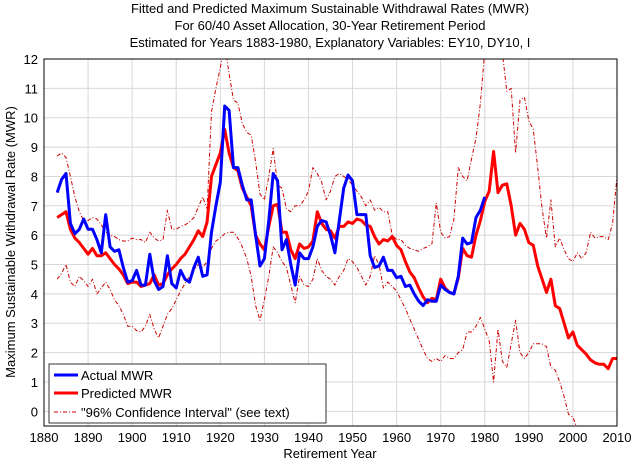  What do you see at coordinates (31, 59) in the screenshot?
I see `y-tick-label: 12` at bounding box center [31, 59].